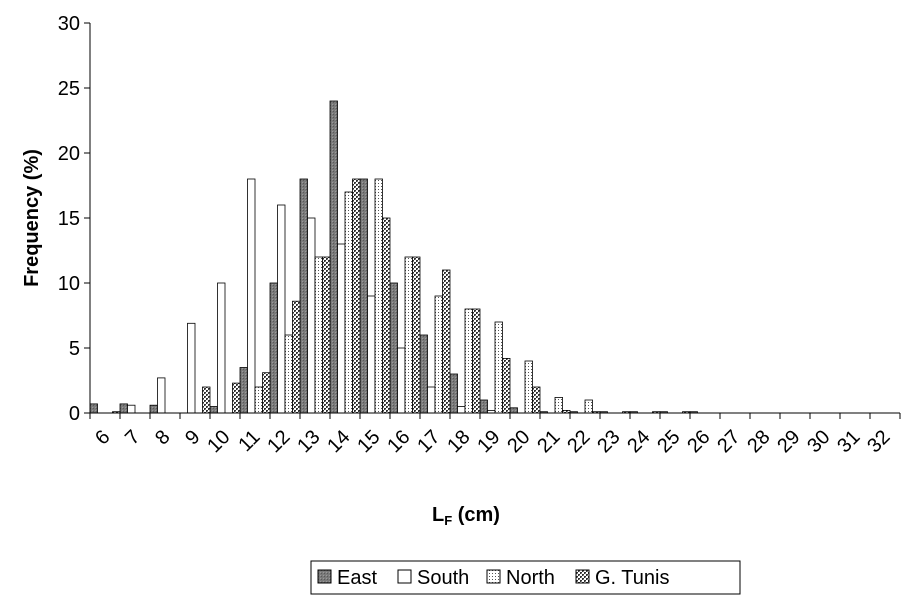  What do you see at coordinates (69, 284) in the screenshot?
I see `y-tick-label: 10` at bounding box center [69, 284].